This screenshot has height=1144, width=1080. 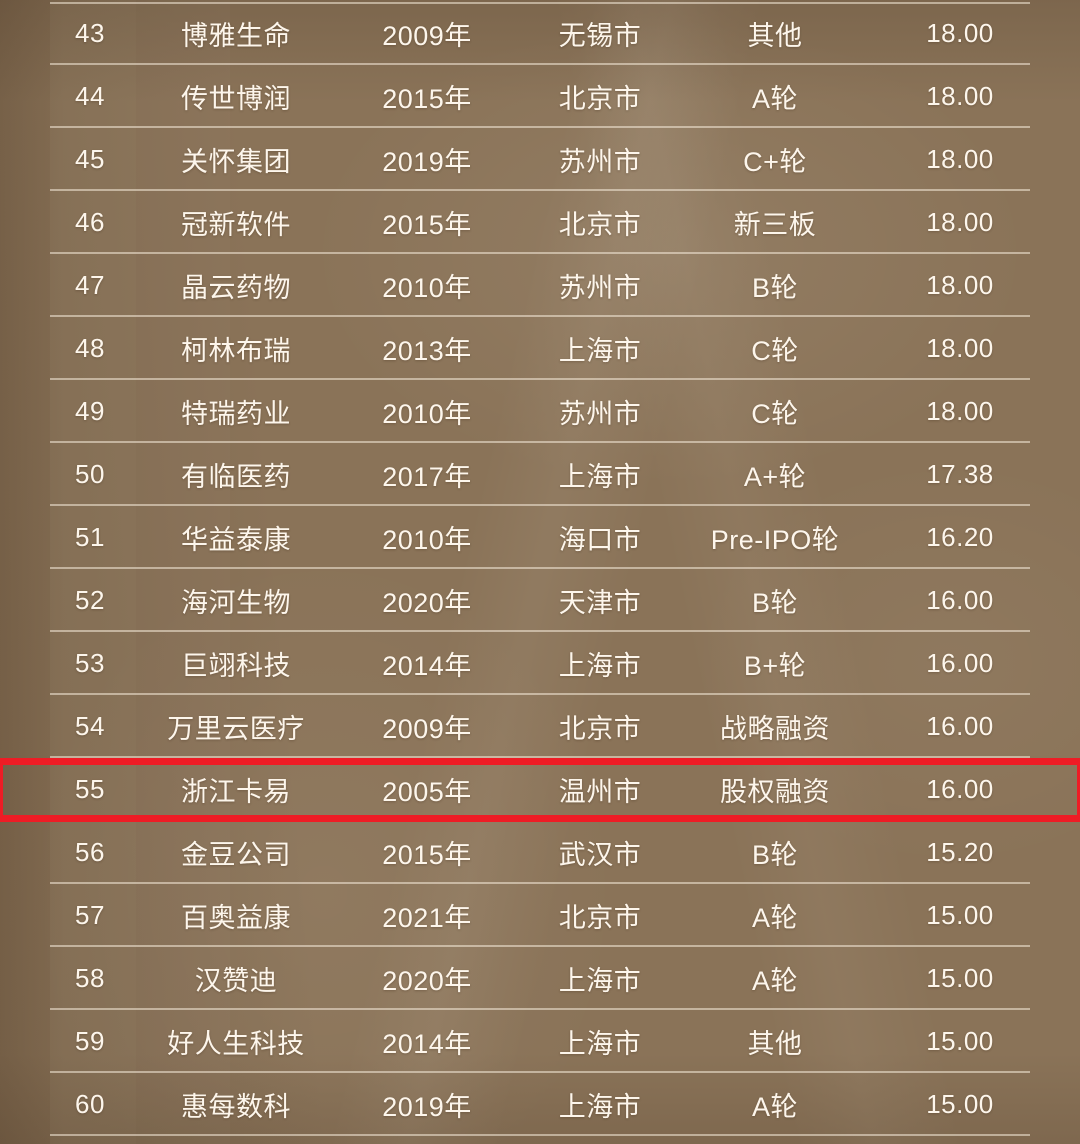 What do you see at coordinates (236, 603) in the screenshot?
I see `cell-company-name: 海河生物` at bounding box center [236, 603].